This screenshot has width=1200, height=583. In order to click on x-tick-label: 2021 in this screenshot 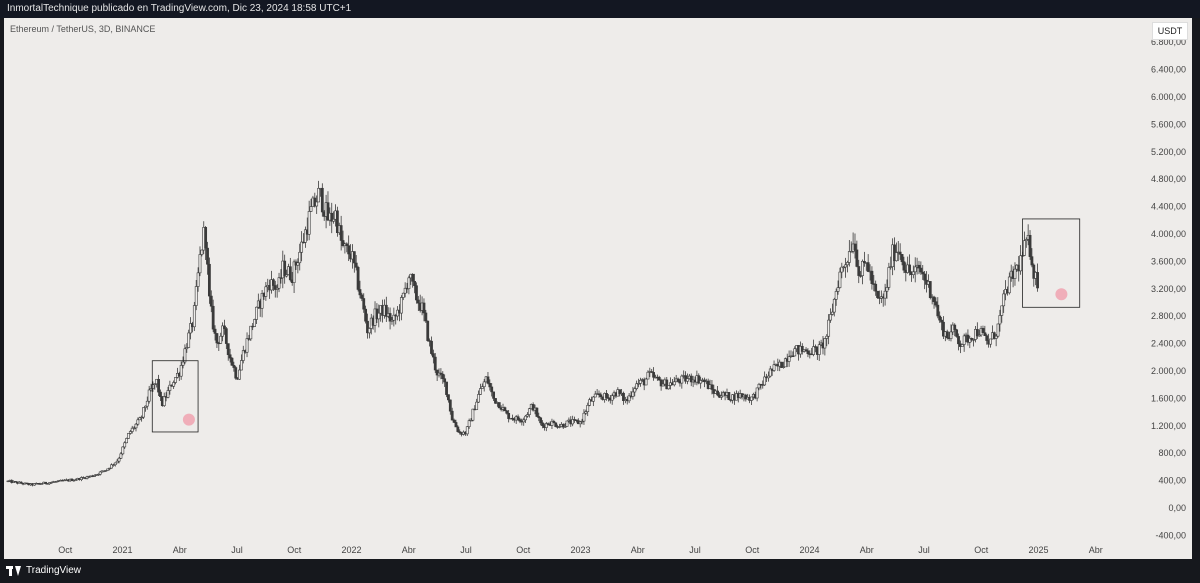, I will do `click(122, 550)`.